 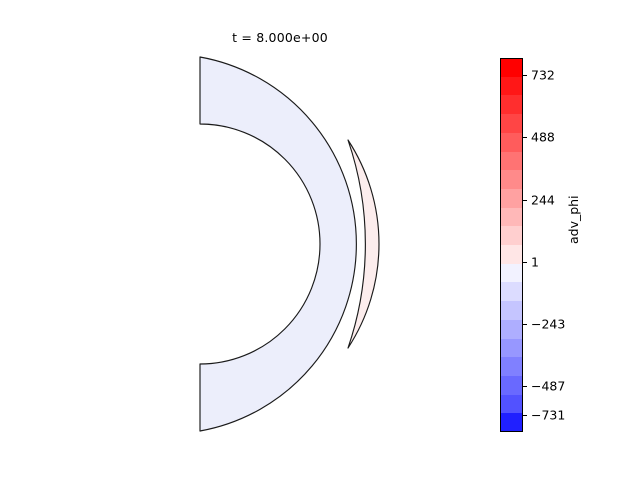 What do you see at coordinates (543, 200) in the screenshot?
I see `colorbar-ticklabel-2: 244` at bounding box center [543, 200].